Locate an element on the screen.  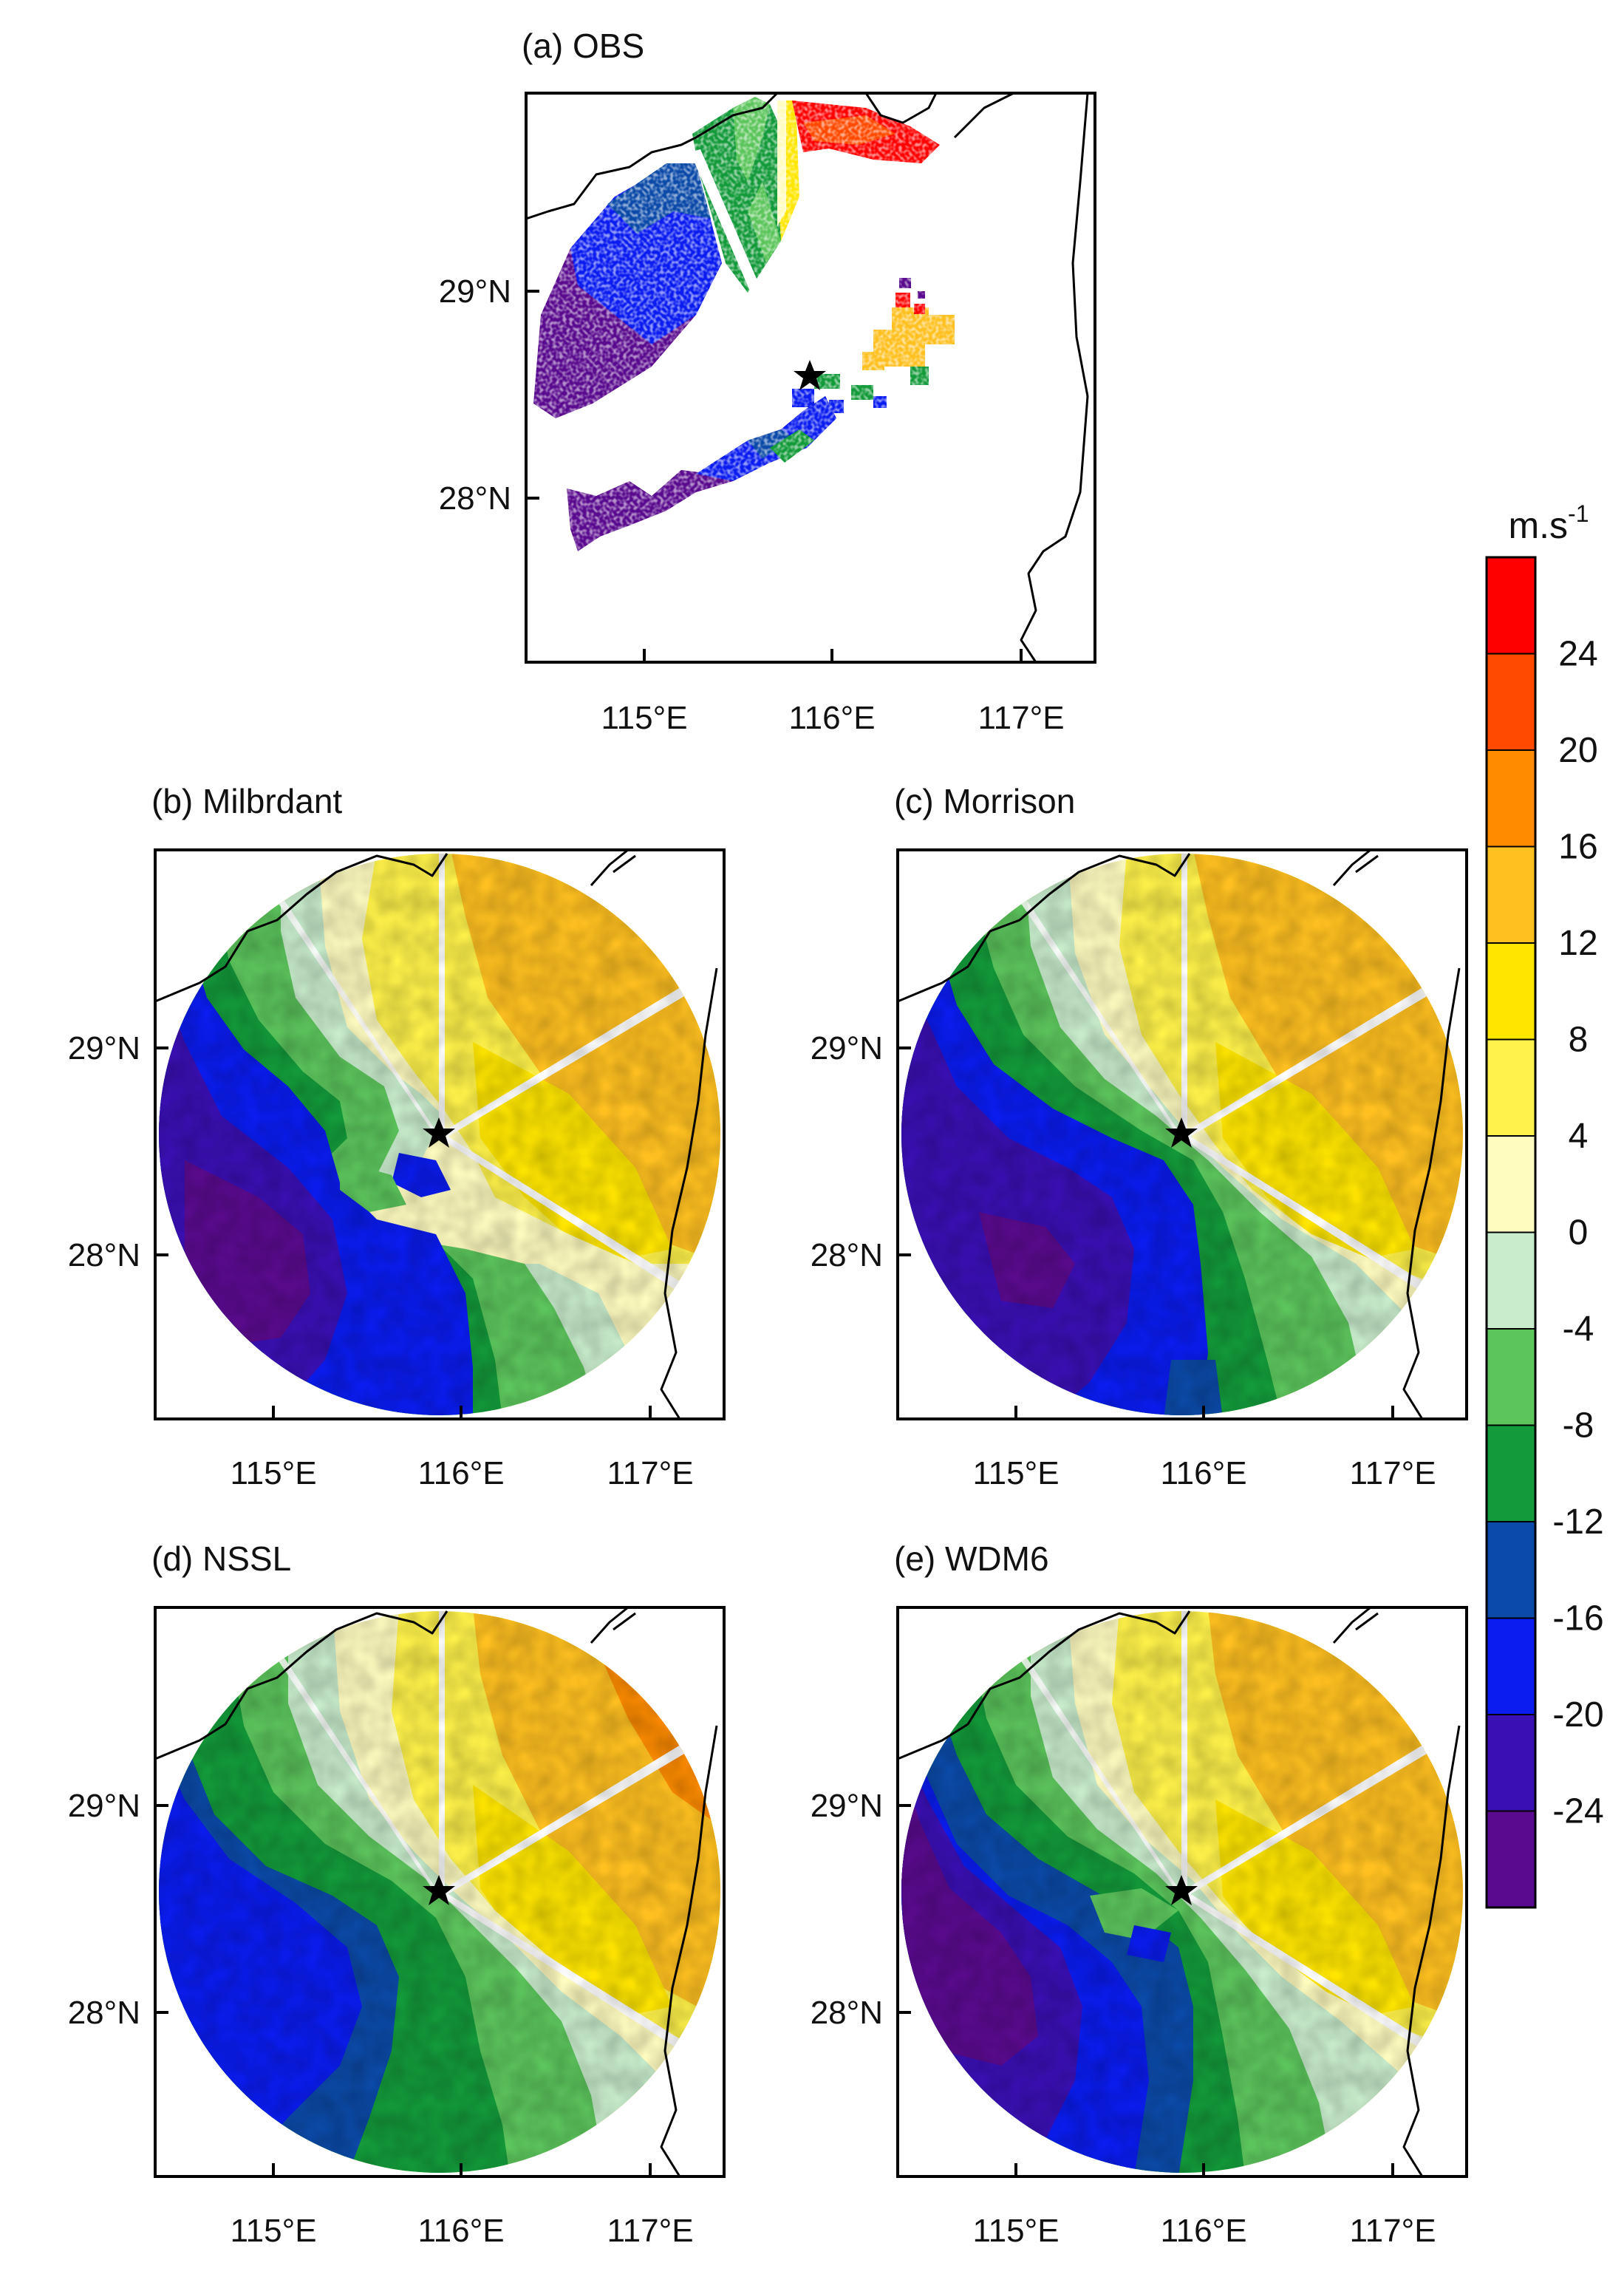
svg-text: m.s-1 is located at coordinates (1549, 523).